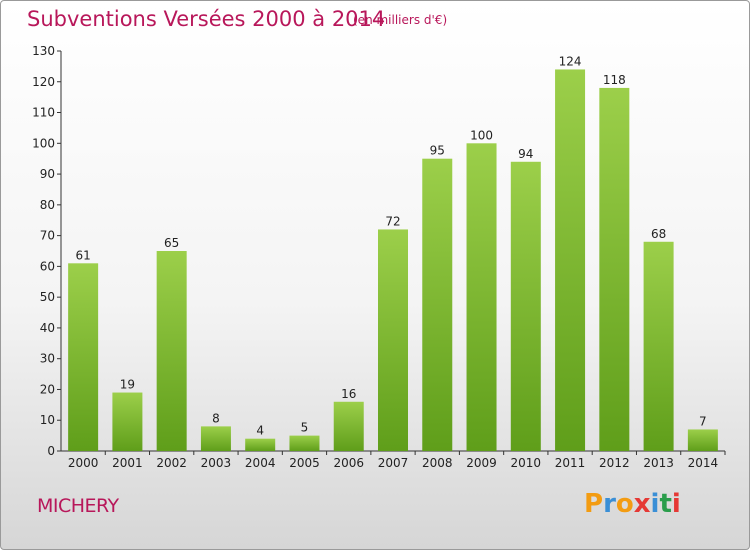 Image resolution: width=750 pixels, height=550 pixels. What do you see at coordinates (47, 297) in the screenshot?
I see `y-tick-label: 50` at bounding box center [47, 297].